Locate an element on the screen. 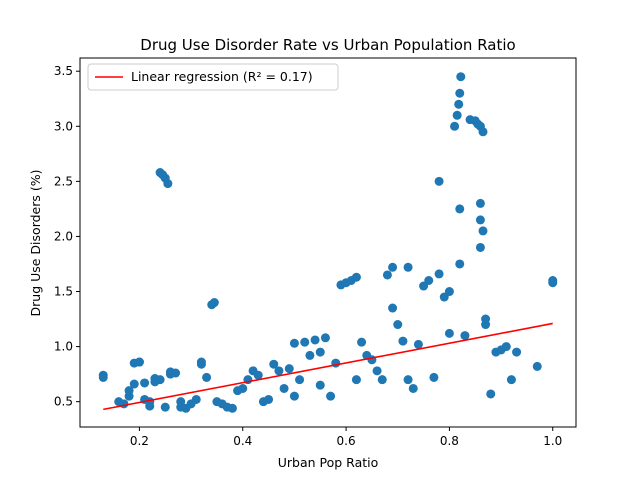 The height and width of the screenshot is (480, 640). y-axis: 0.5 1.0 1.5 2.0 2.5 3.0 3.5 is located at coordinates (67, 236).